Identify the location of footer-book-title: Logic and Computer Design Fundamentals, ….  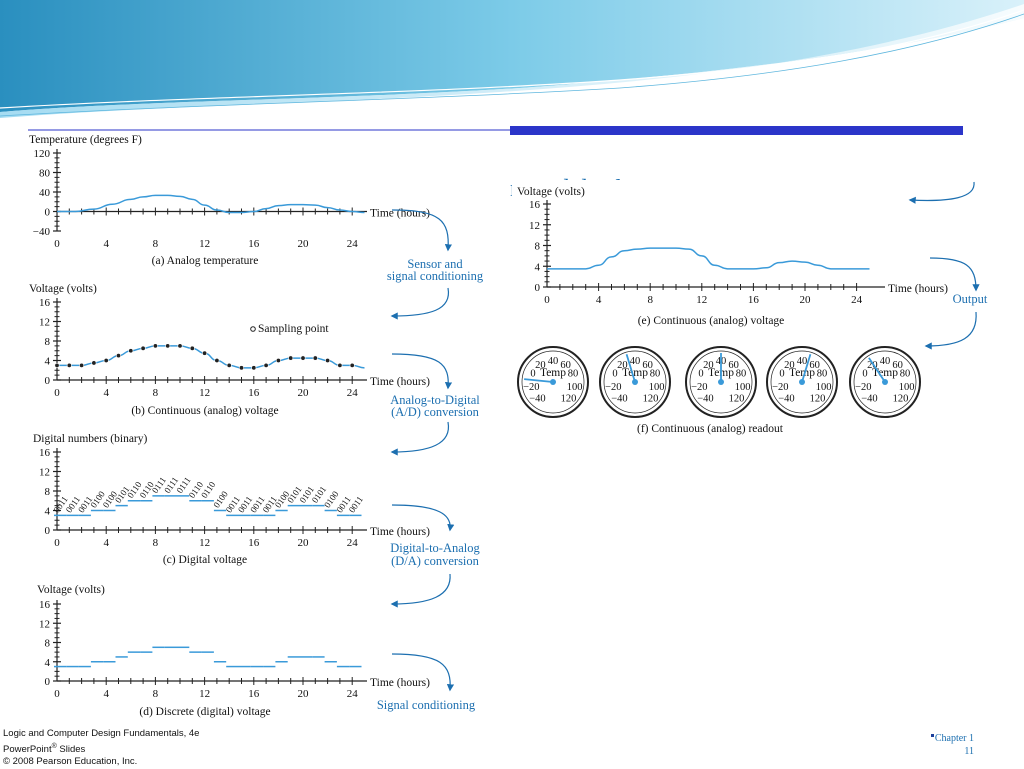
(101, 733).